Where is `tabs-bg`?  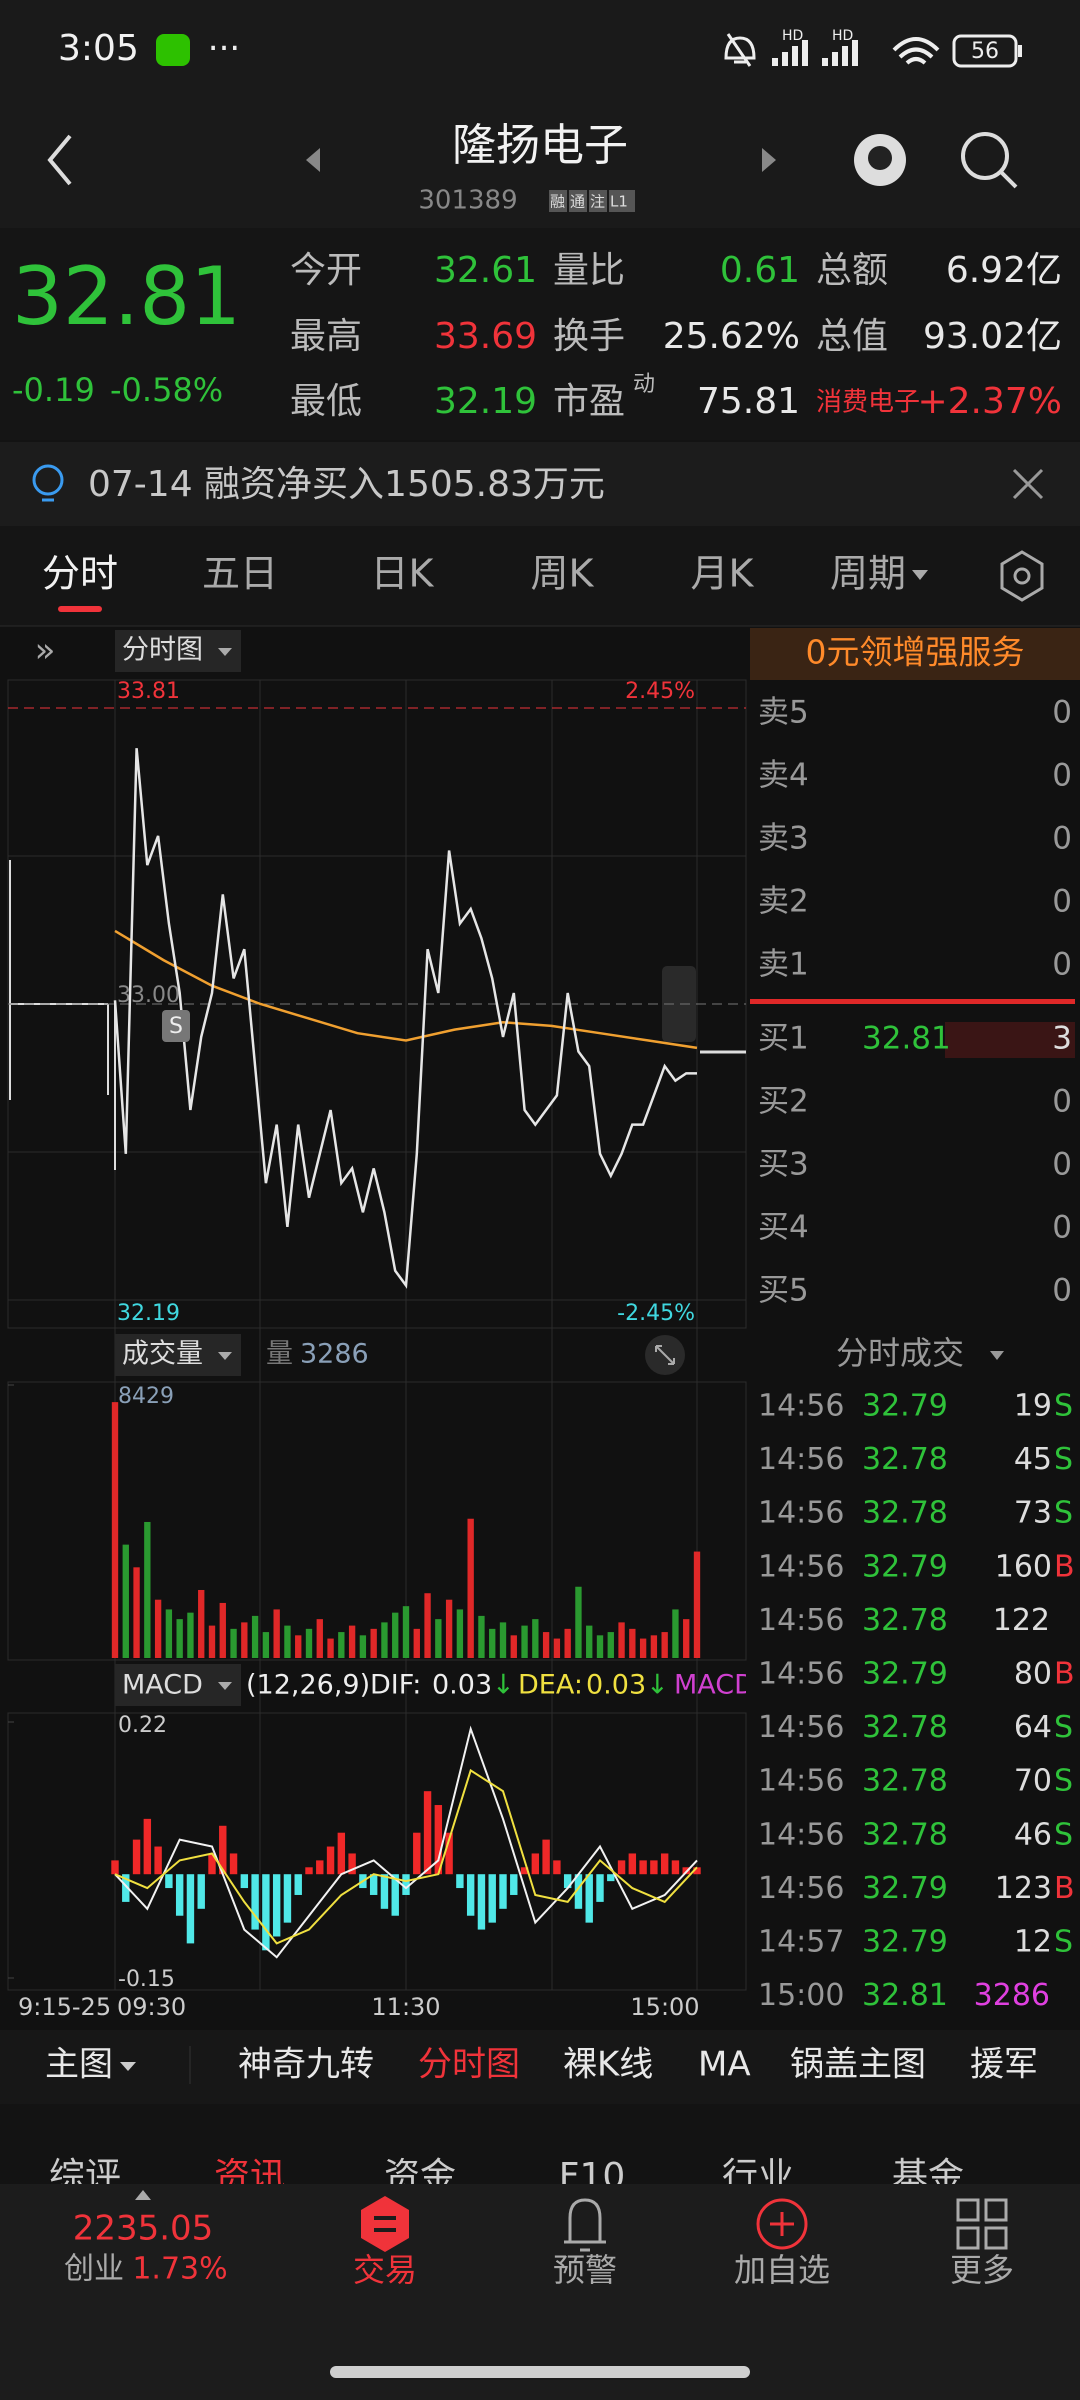
tabs-bg is located at coordinates (540, 576).